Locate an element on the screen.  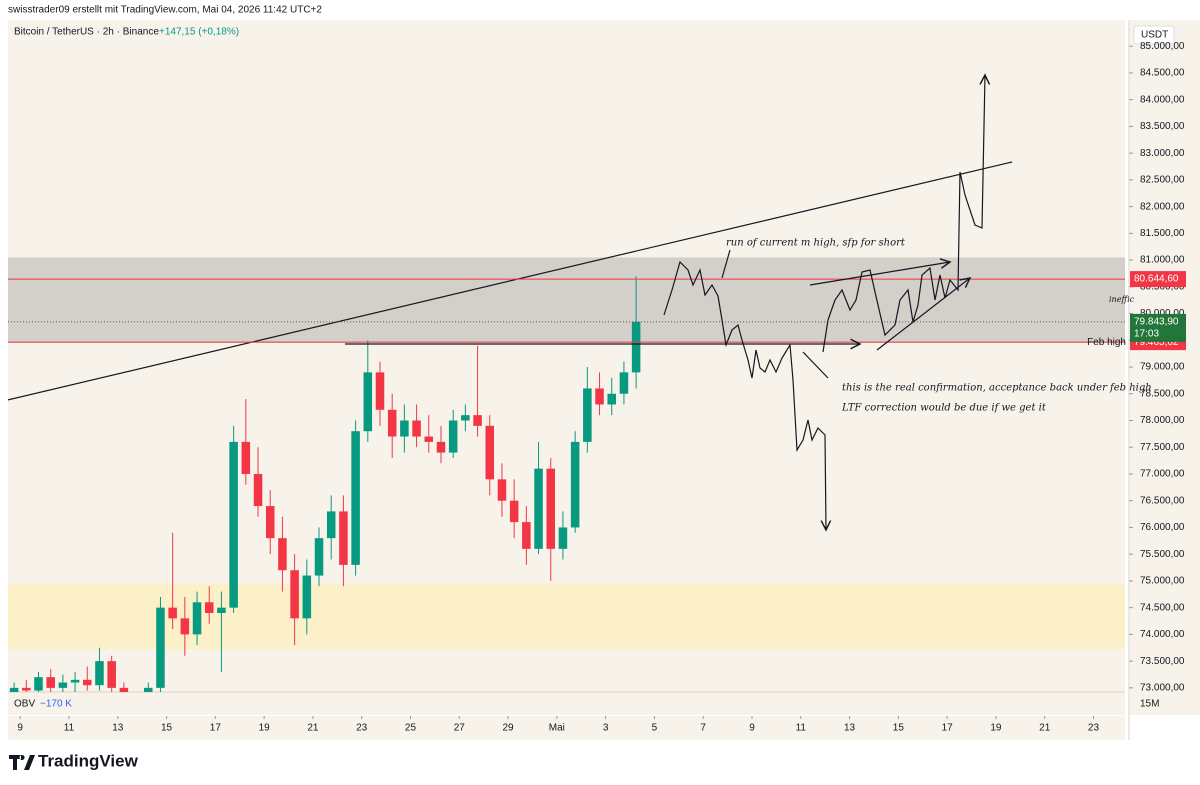
y-tick-label: 80.000,00 is located at coordinates (1162, 313).